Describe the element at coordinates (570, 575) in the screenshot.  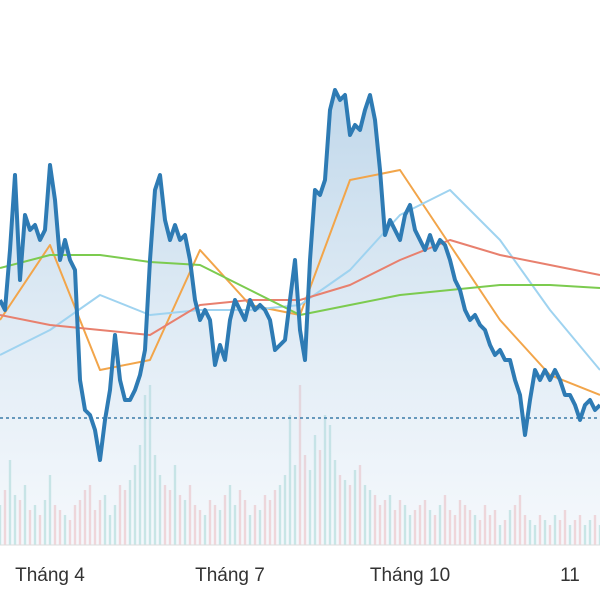
I see `x-tick-label: 11` at that location.